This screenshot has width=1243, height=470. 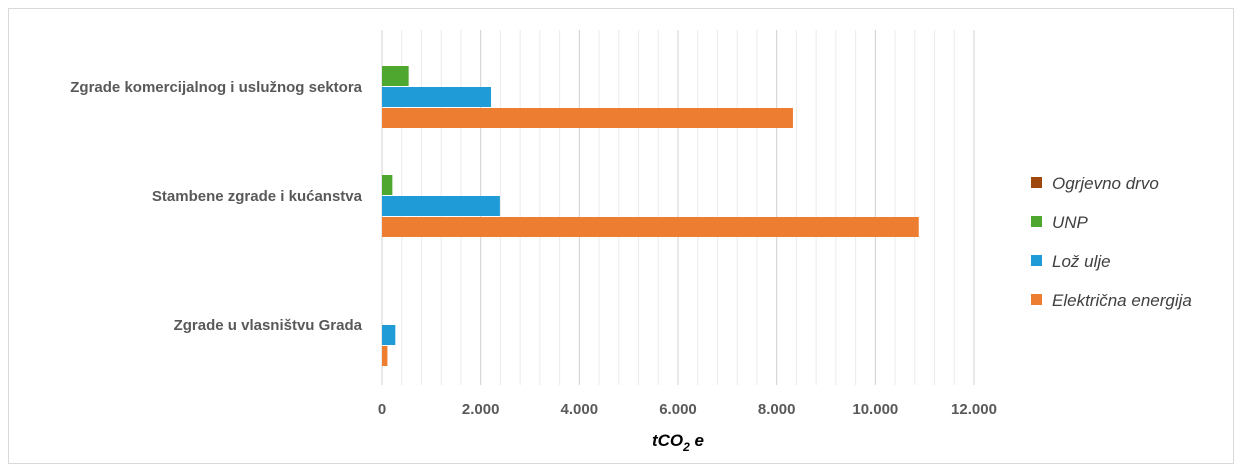 I want to click on x-tick-label: 4.000, so click(x=580, y=409).